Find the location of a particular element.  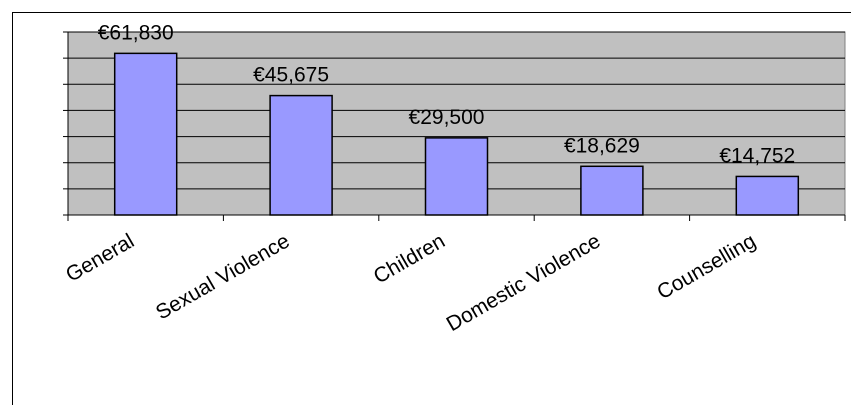

data-label: €45,675 is located at coordinates (291, 75).